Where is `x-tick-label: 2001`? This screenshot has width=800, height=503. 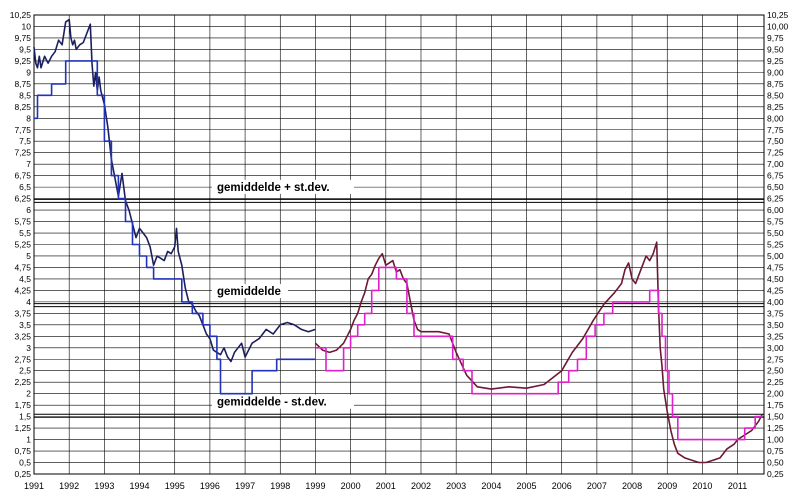 x-tick-label: 2001 is located at coordinates (386, 486).